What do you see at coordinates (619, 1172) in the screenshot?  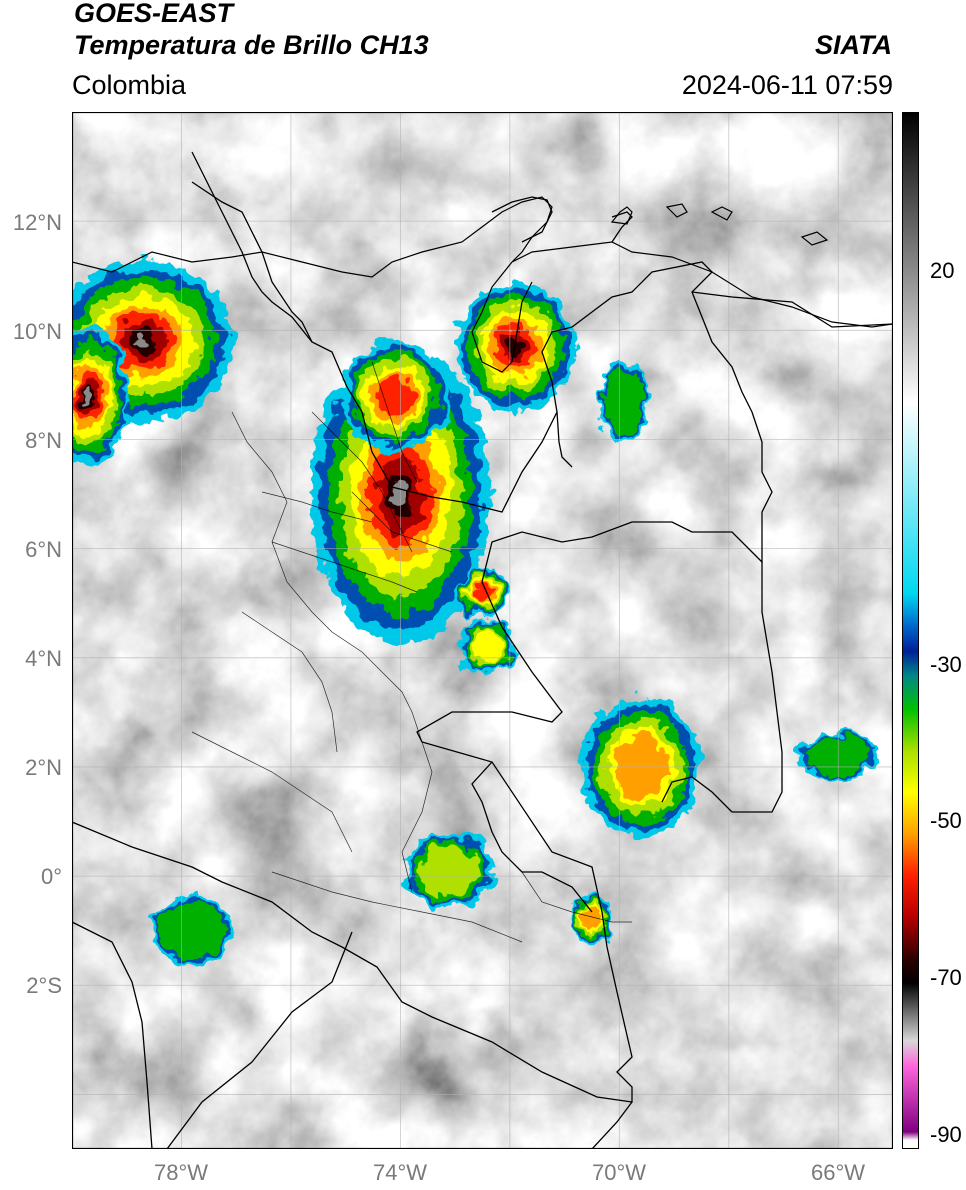 I see `lon-label: 70°W` at bounding box center [619, 1172].